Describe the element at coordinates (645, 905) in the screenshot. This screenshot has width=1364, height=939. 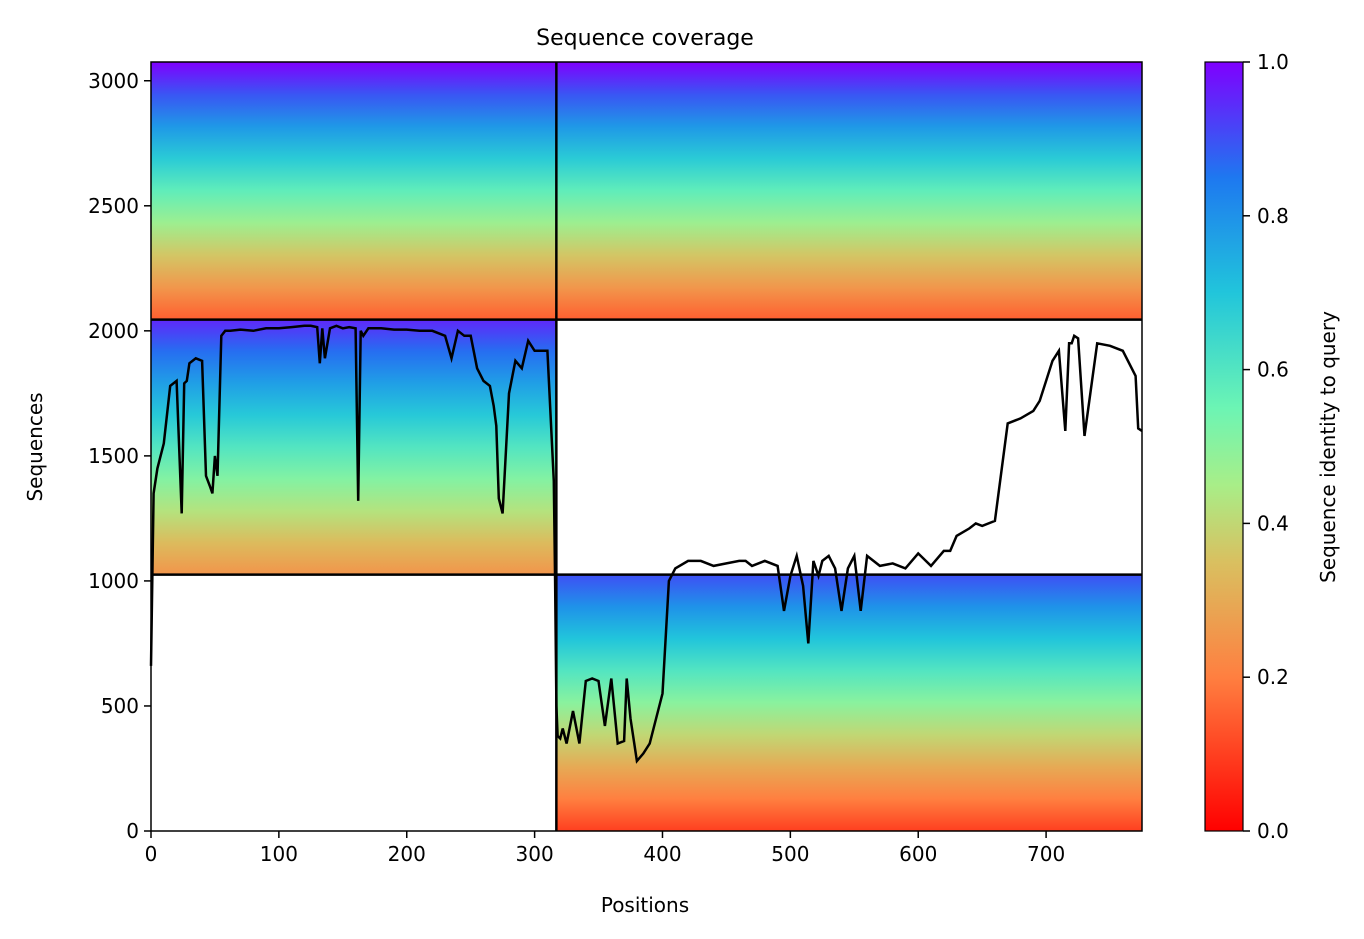
I see `x-axis-label: Positions` at that location.